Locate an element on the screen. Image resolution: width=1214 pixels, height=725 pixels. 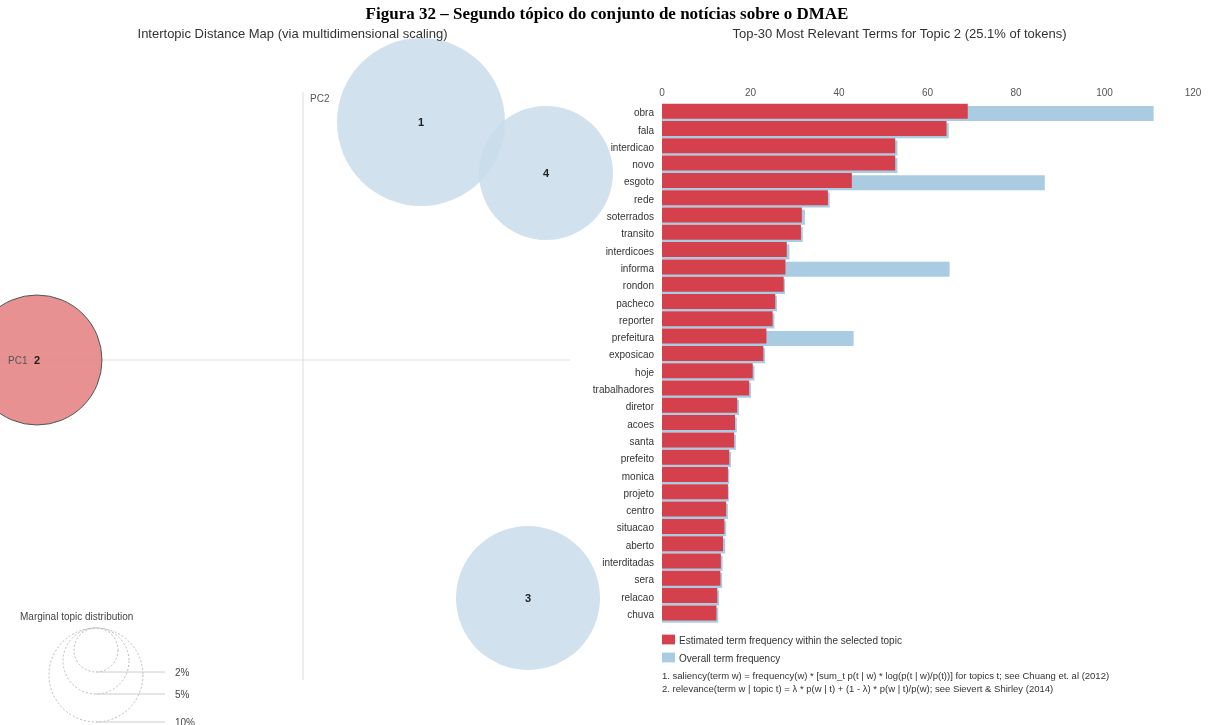
y-tick-label: prefeitura is located at coordinates (633, 338).